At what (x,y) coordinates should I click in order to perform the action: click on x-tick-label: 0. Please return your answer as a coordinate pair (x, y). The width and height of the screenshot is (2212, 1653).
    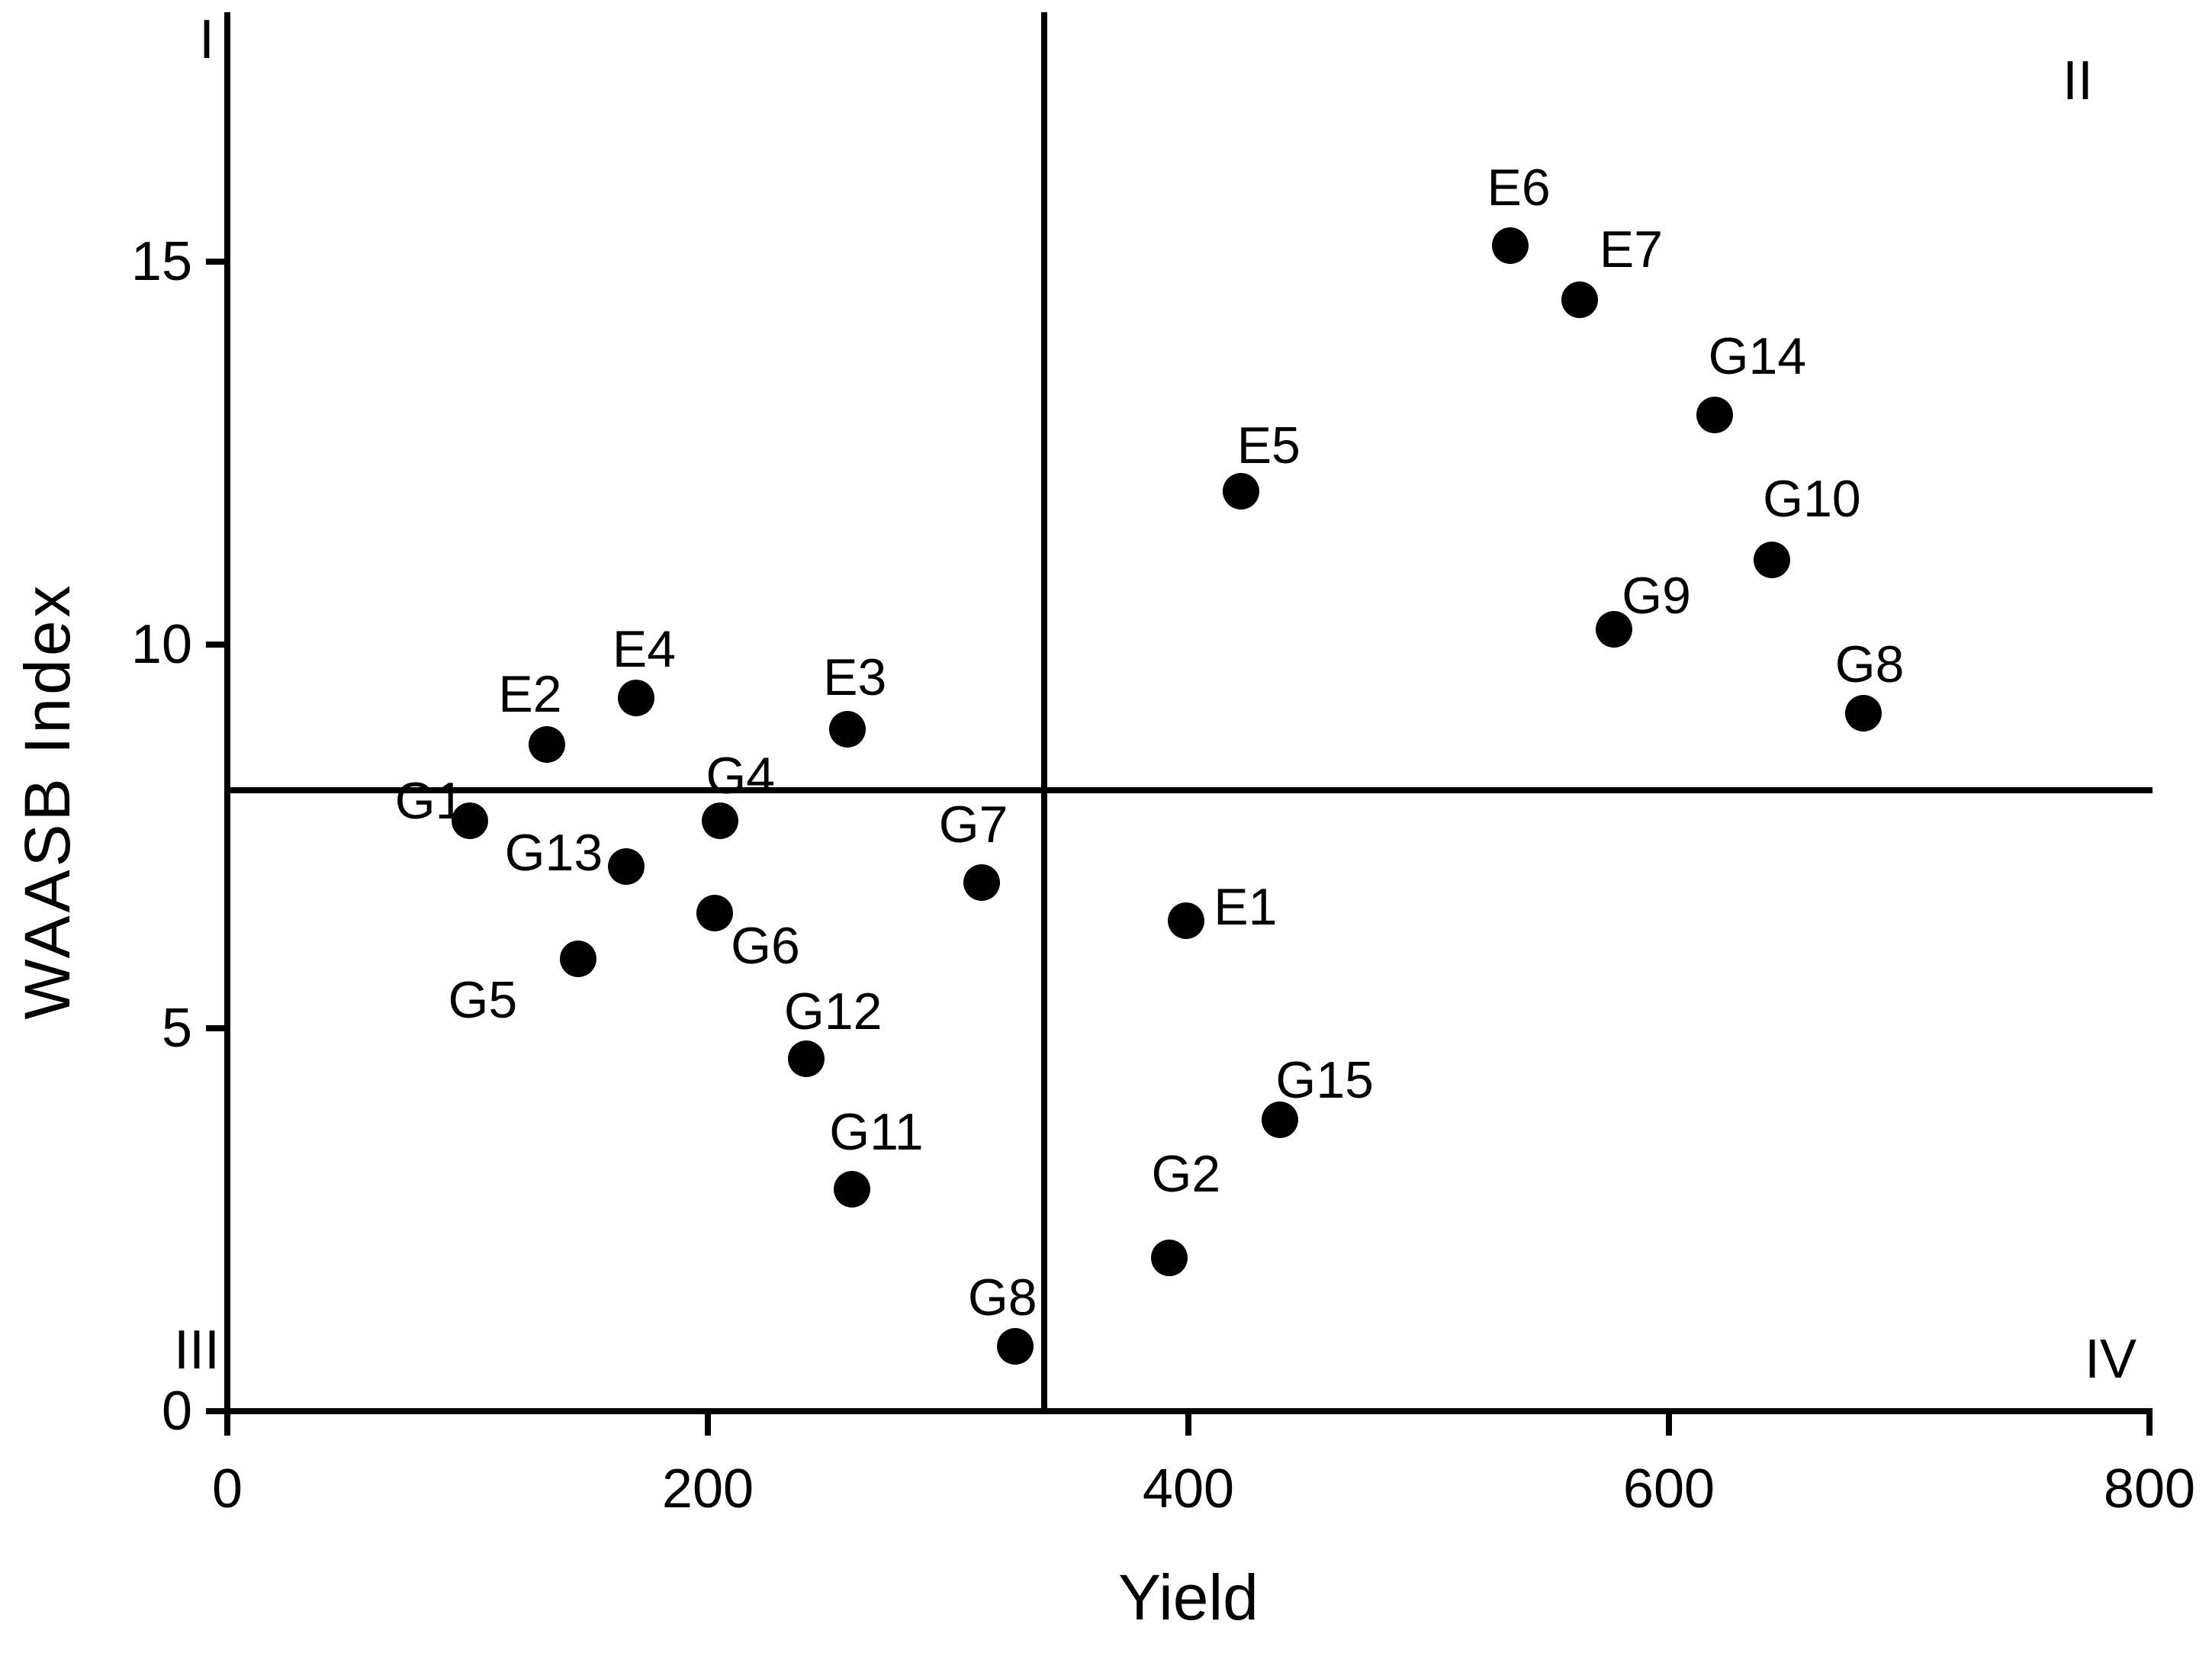
    Looking at the image, I should click on (227, 1489).